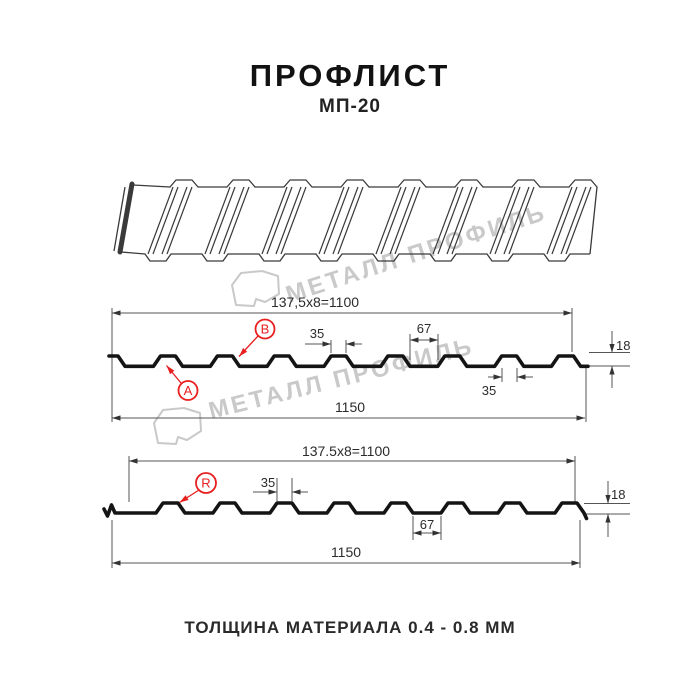 The image size is (700, 700). What do you see at coordinates (489, 390) in the screenshot?
I see `dim-rib-bottom-width: 35` at bounding box center [489, 390].